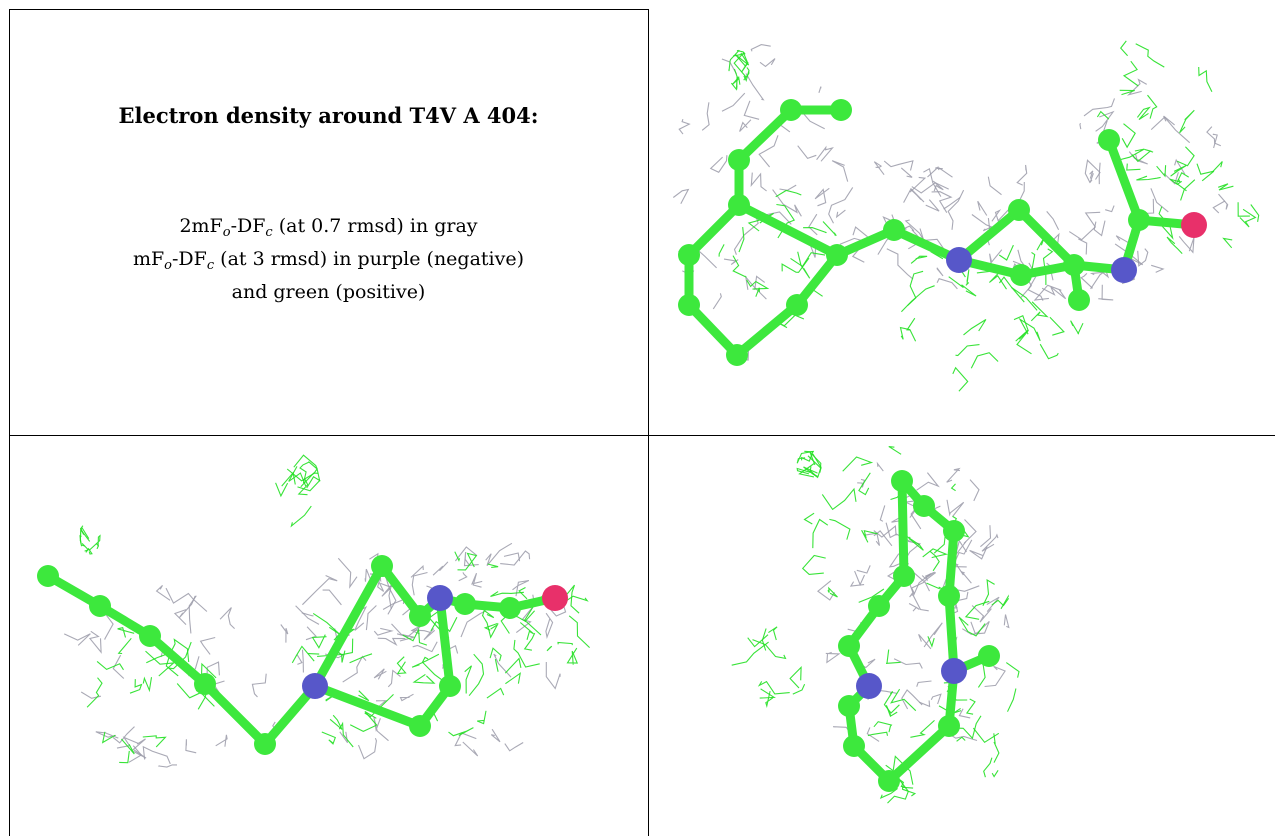 The width and height of the screenshot is (1275, 836). What do you see at coordinates (328, 292) in the screenshot?
I see `caption-line-3: and green (positive)` at bounding box center [328, 292].